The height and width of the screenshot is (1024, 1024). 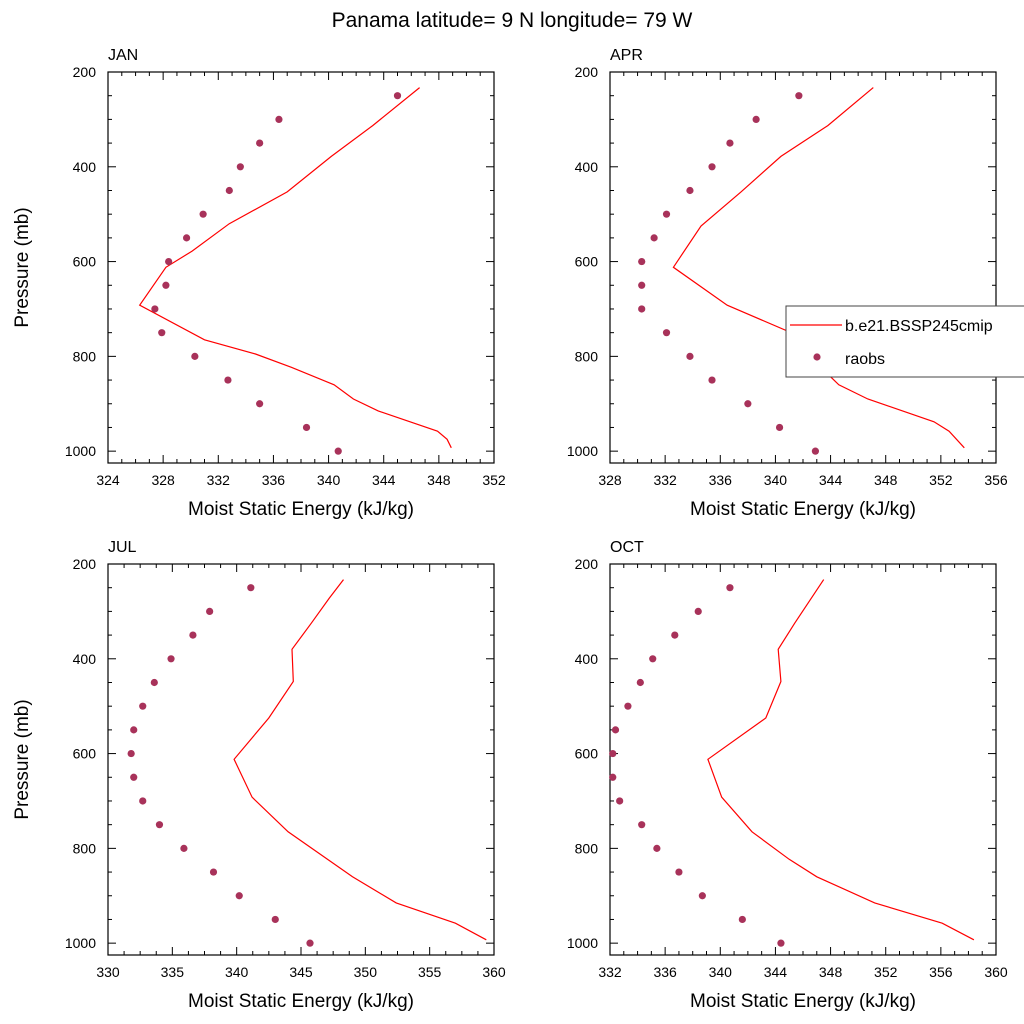 What do you see at coordinates (865, 359) in the screenshot?
I see `legend-label-obs: raobs` at bounding box center [865, 359].